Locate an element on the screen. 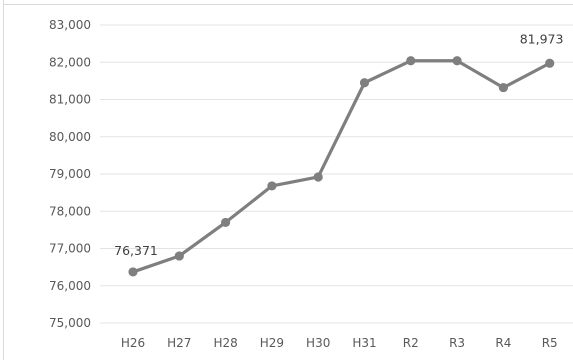 The image size is (573, 360). chart-frame-top is located at coordinates (288, 4).